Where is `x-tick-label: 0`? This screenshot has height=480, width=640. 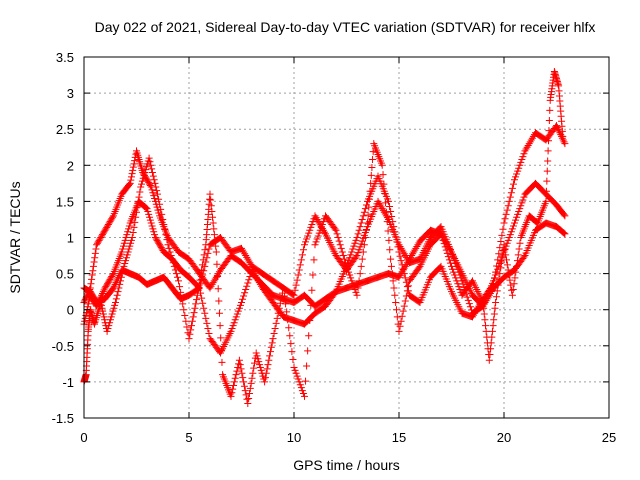
x-tick-label: 0 is located at coordinates (83, 437).